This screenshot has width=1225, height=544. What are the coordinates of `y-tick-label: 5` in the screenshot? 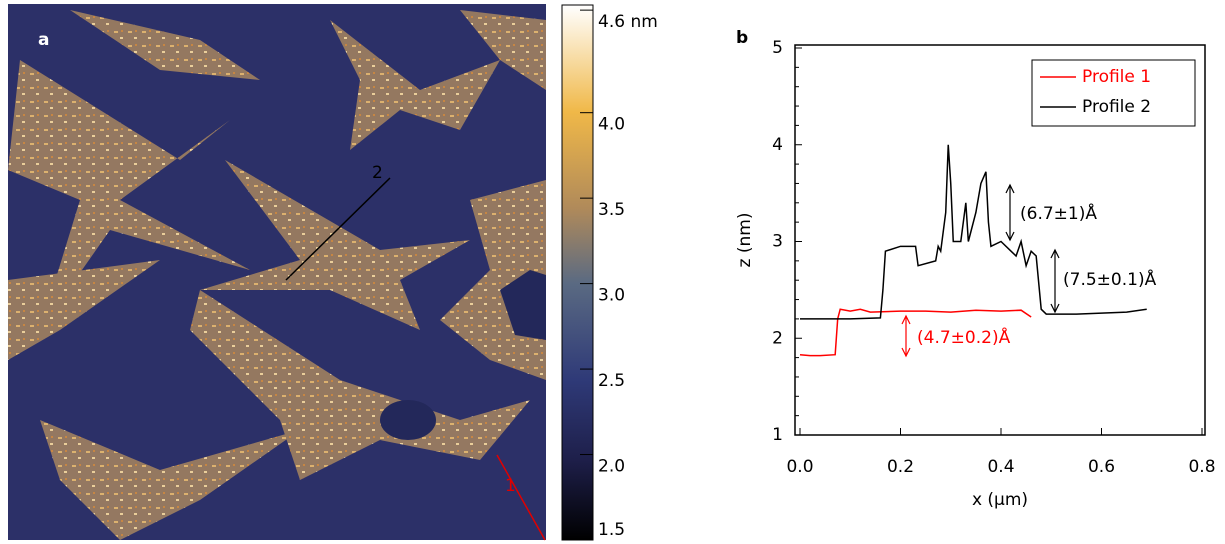 It's located at (777, 48).